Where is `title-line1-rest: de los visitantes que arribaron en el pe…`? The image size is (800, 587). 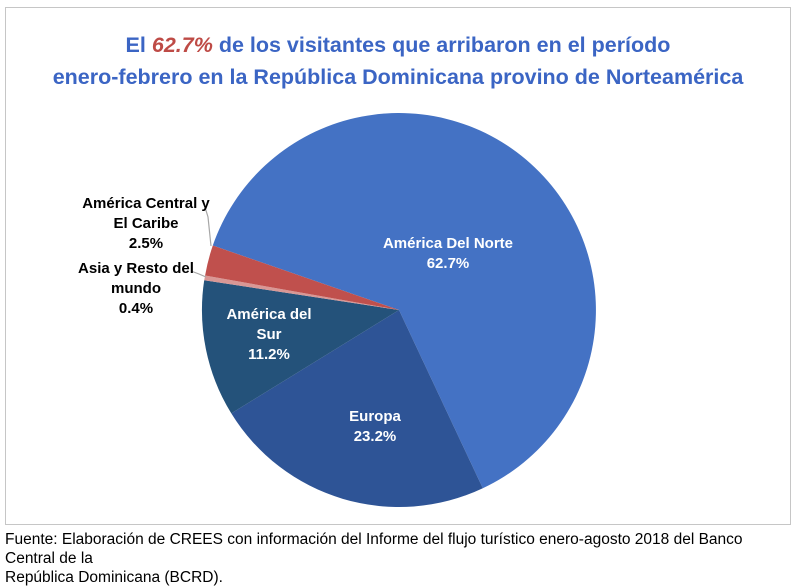 title-line1-rest: de los visitantes que arribaron en el pe… is located at coordinates (444, 45).